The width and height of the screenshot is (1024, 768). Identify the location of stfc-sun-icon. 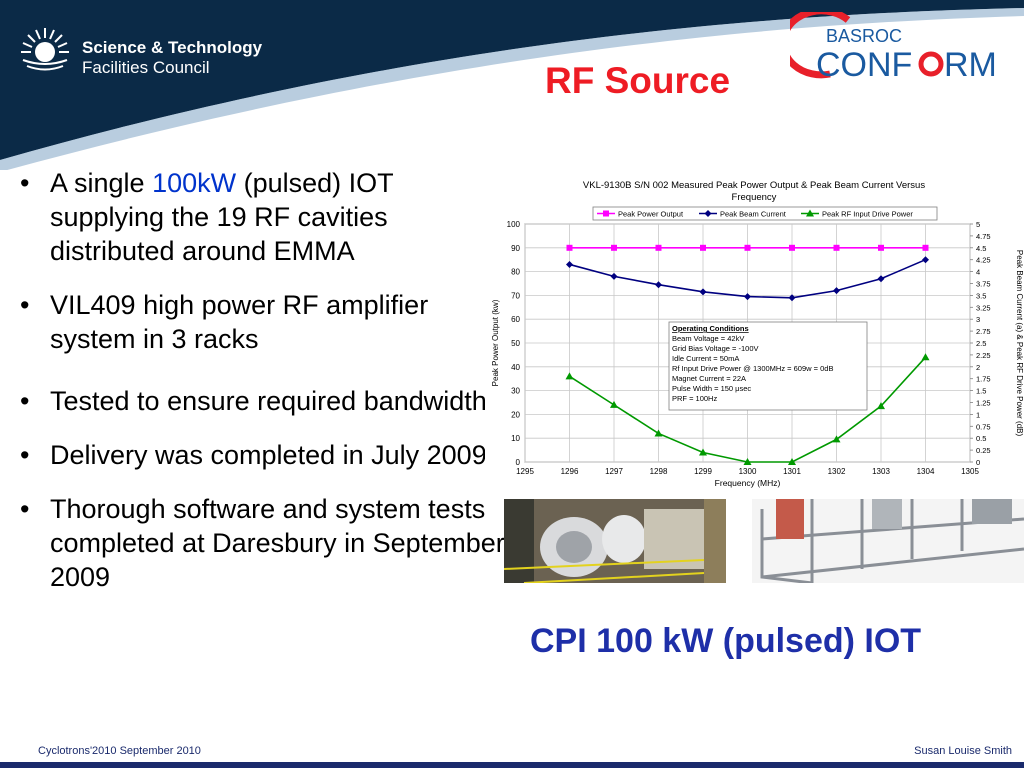
(45, 49).